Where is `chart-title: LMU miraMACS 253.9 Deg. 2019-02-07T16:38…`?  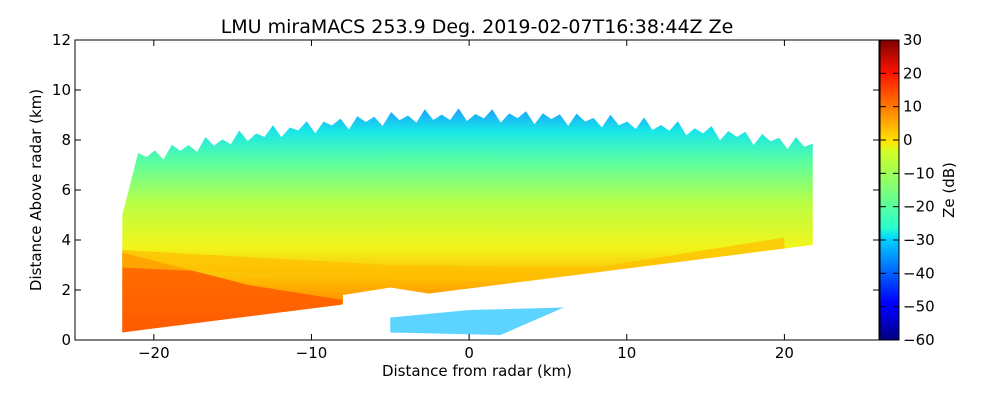 chart-title: LMU miraMACS 253.9 Deg. 2019-02-07T16:38… is located at coordinates (477, 27).